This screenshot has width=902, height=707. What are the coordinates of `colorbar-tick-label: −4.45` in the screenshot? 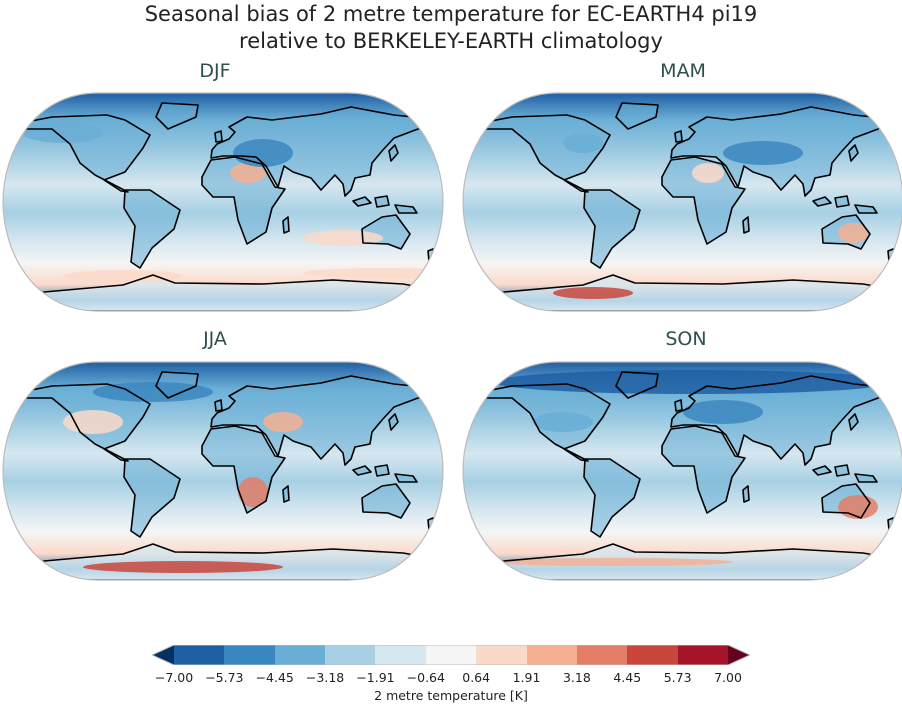 It's located at (274, 677).